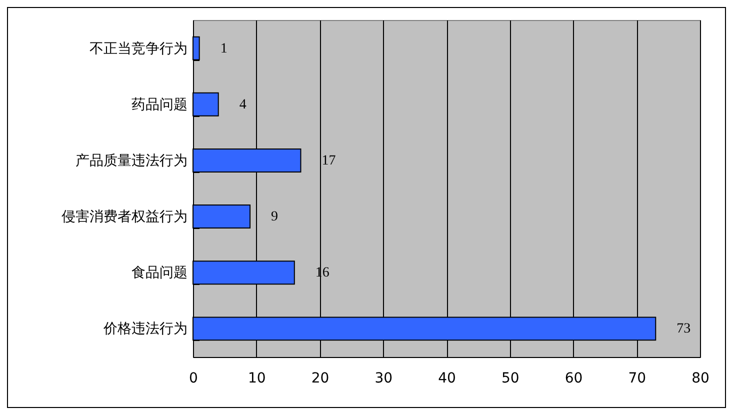 This screenshot has width=733, height=415. Describe the element at coordinates (160, 104) in the screenshot. I see `y-tick-label: 药品问题` at that location.